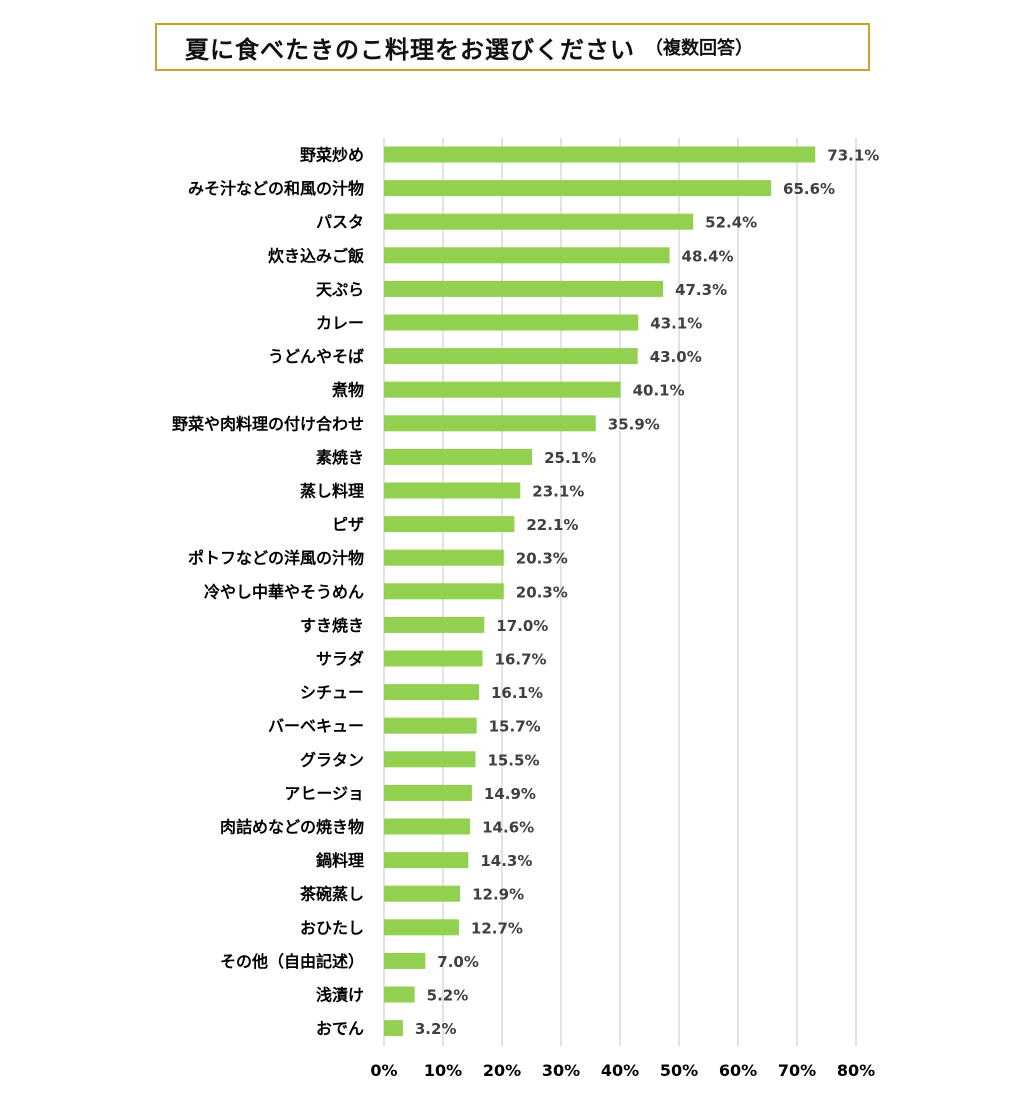  Describe the element at coordinates (316, 726) in the screenshot. I see `category-label: バーベキュー` at that location.